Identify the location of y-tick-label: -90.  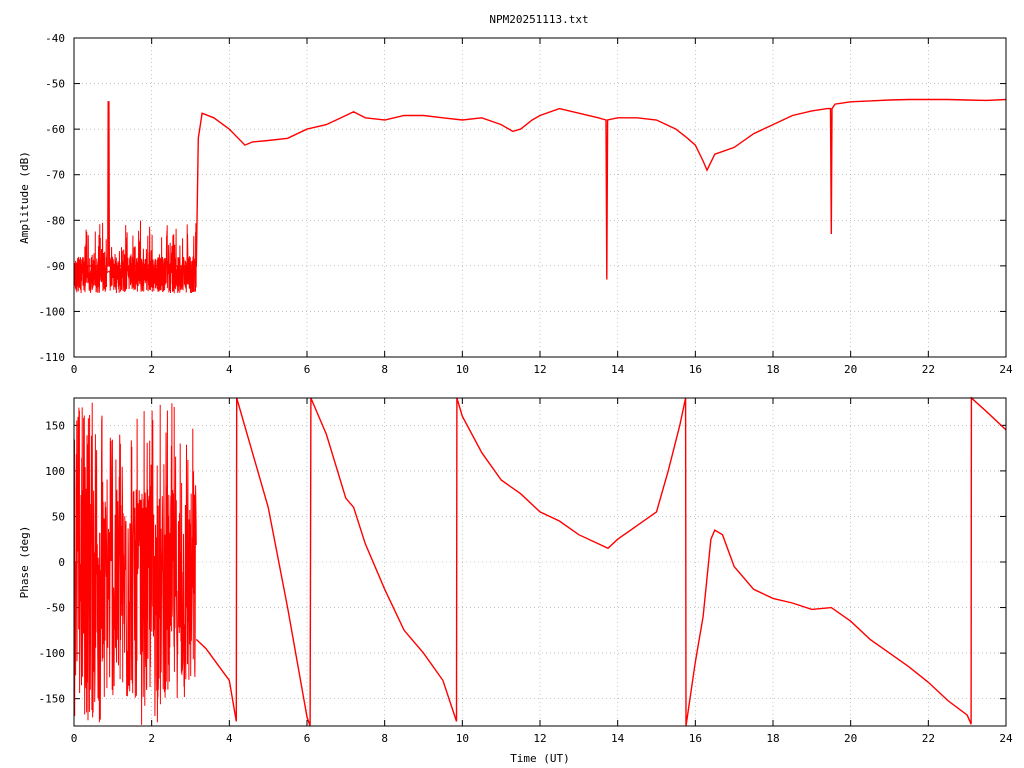
(55, 266).